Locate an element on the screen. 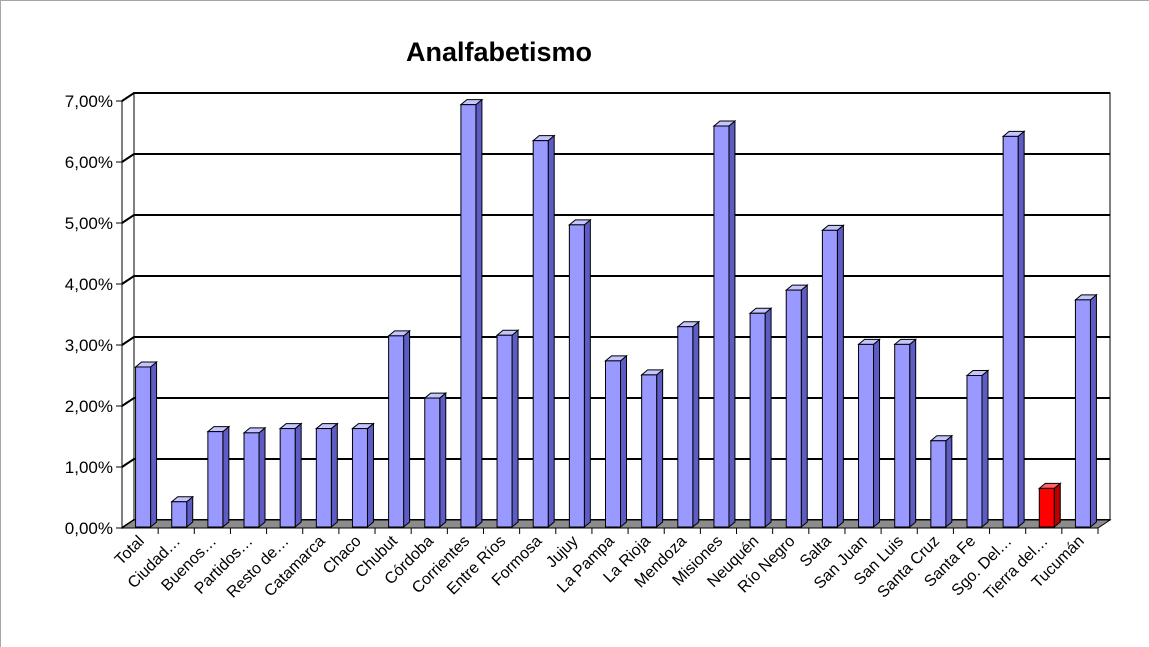 Image resolution: width=1149 pixels, height=647 pixels. y-tick-label: 2,00% is located at coordinates (89, 406).